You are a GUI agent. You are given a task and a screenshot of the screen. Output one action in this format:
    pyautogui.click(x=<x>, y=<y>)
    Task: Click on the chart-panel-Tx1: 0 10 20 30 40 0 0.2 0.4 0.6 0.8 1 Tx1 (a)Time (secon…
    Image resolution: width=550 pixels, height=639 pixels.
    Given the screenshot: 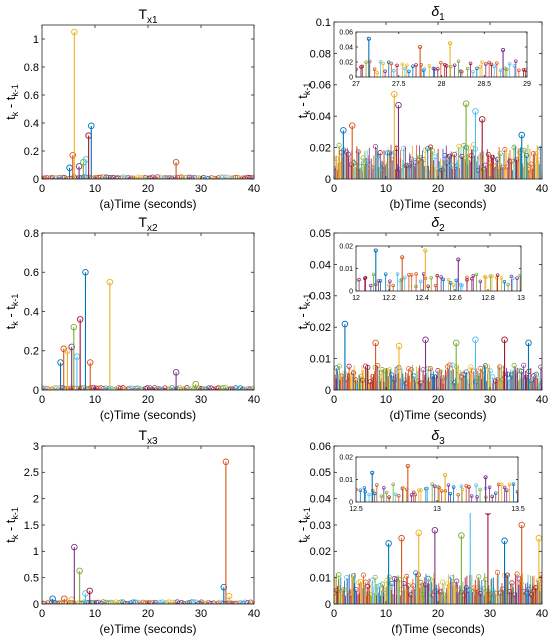 What is the action you would take?
    pyautogui.click(x=131, y=108)
    